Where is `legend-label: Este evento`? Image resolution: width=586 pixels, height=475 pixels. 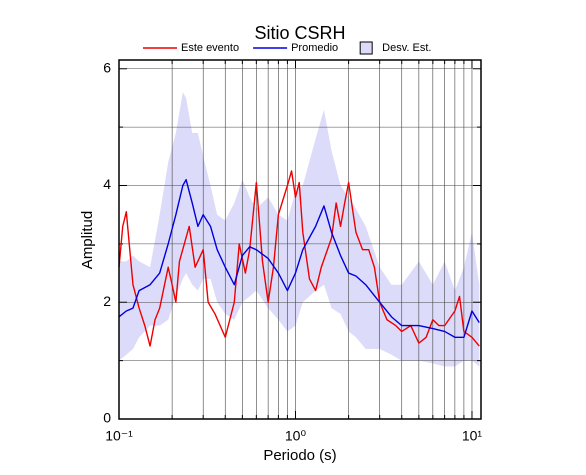
legend-label: Este evento is located at coordinates (210, 48).